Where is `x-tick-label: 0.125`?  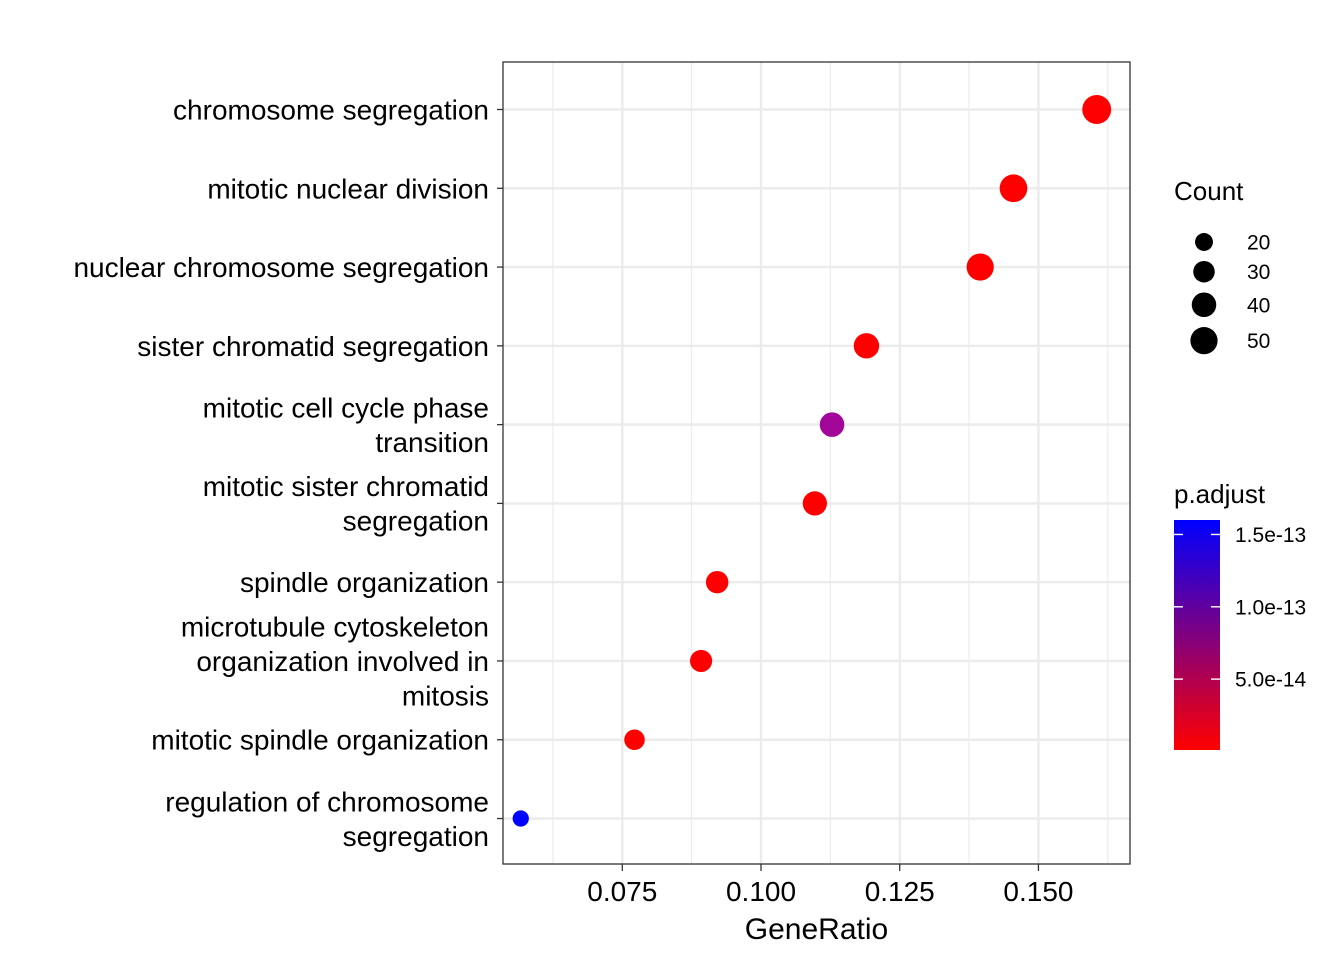
x-tick-label: 0.125 is located at coordinates (900, 891).